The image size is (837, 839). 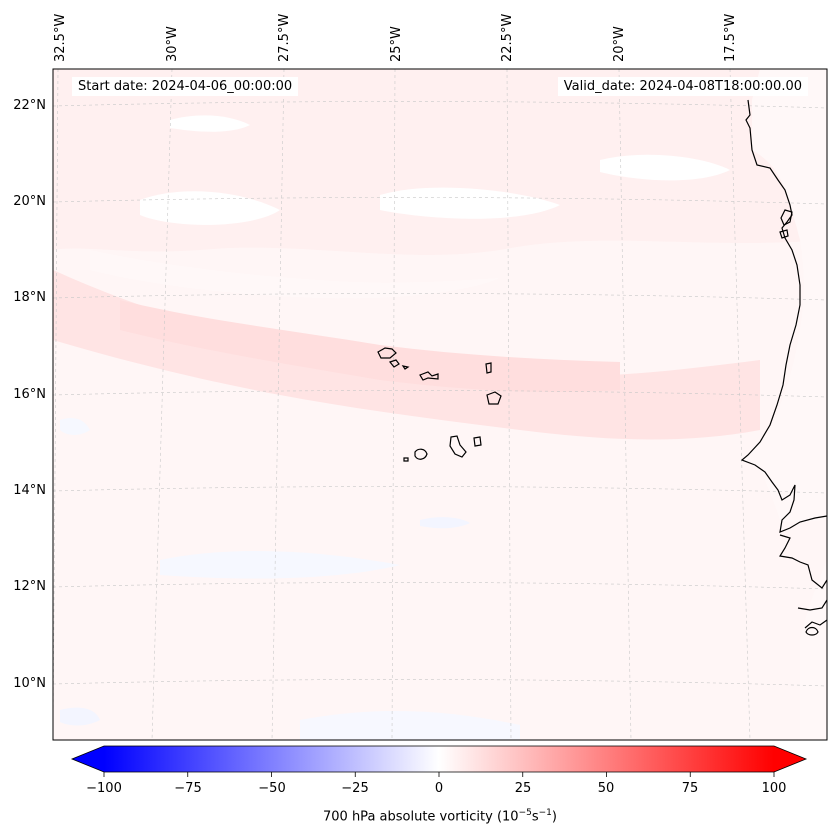 I want to click on lon-label-30w: 30°W, so click(x=172, y=44).